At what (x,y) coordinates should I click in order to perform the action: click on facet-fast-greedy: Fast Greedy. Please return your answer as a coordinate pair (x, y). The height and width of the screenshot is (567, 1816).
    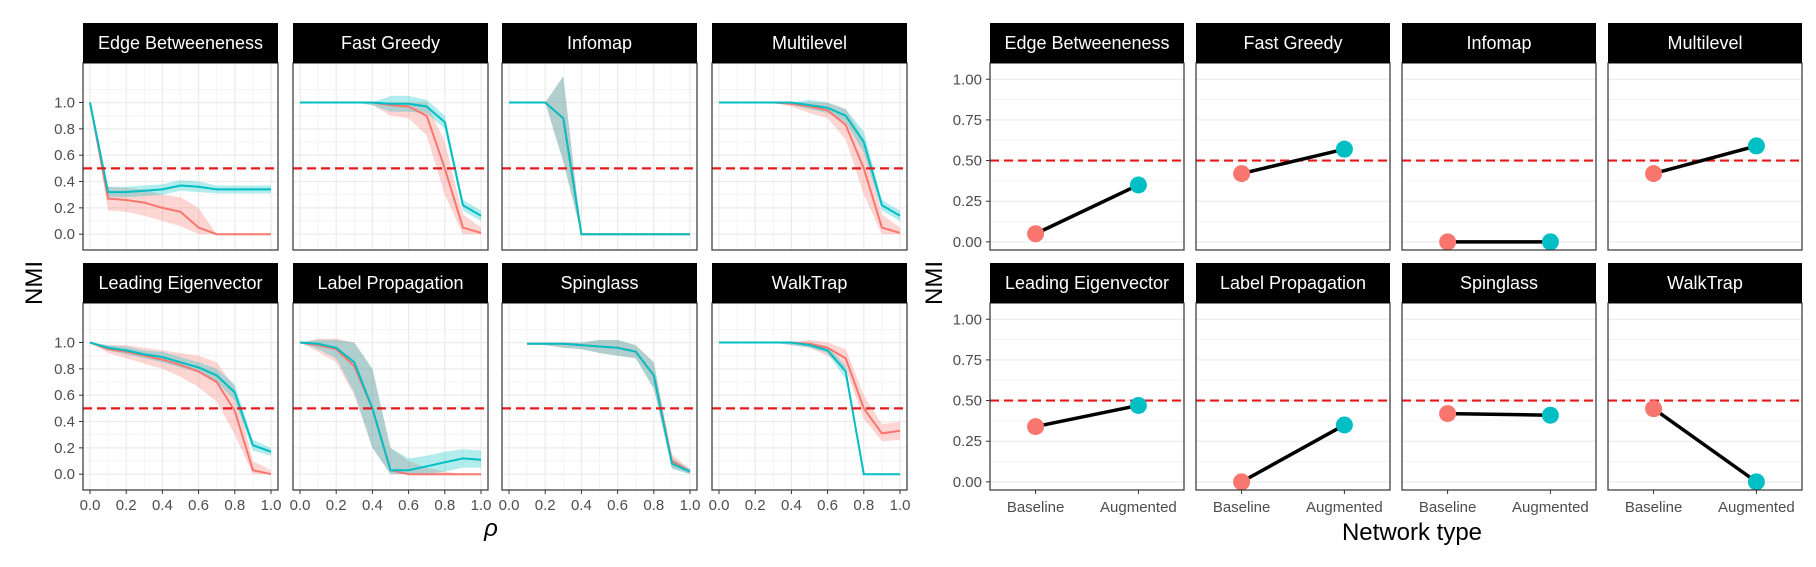
    Looking at the image, I should click on (1293, 137).